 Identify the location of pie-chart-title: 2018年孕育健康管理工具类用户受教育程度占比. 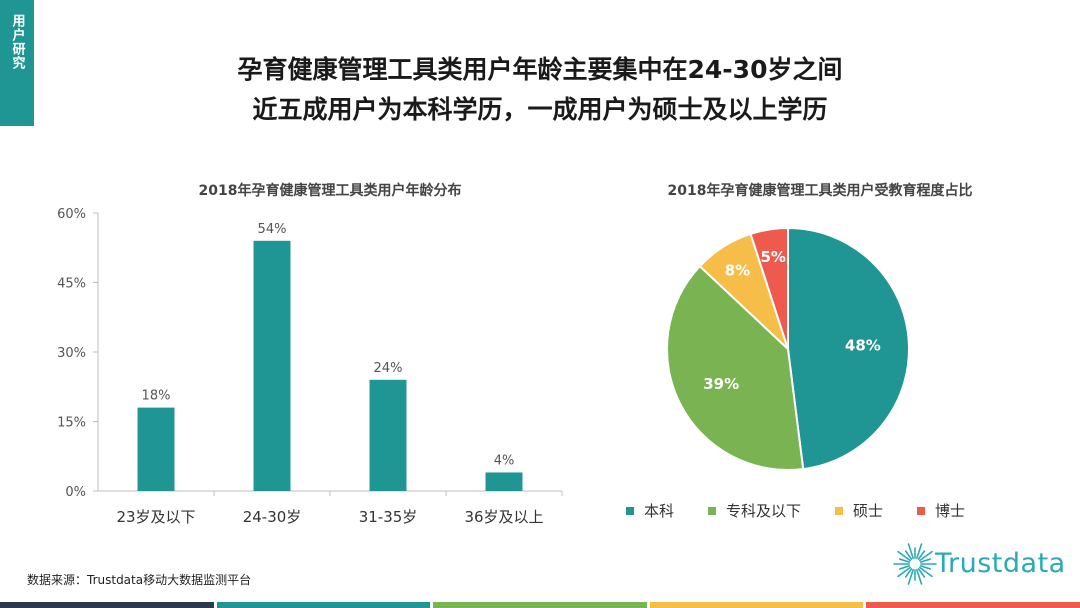
(820, 191).